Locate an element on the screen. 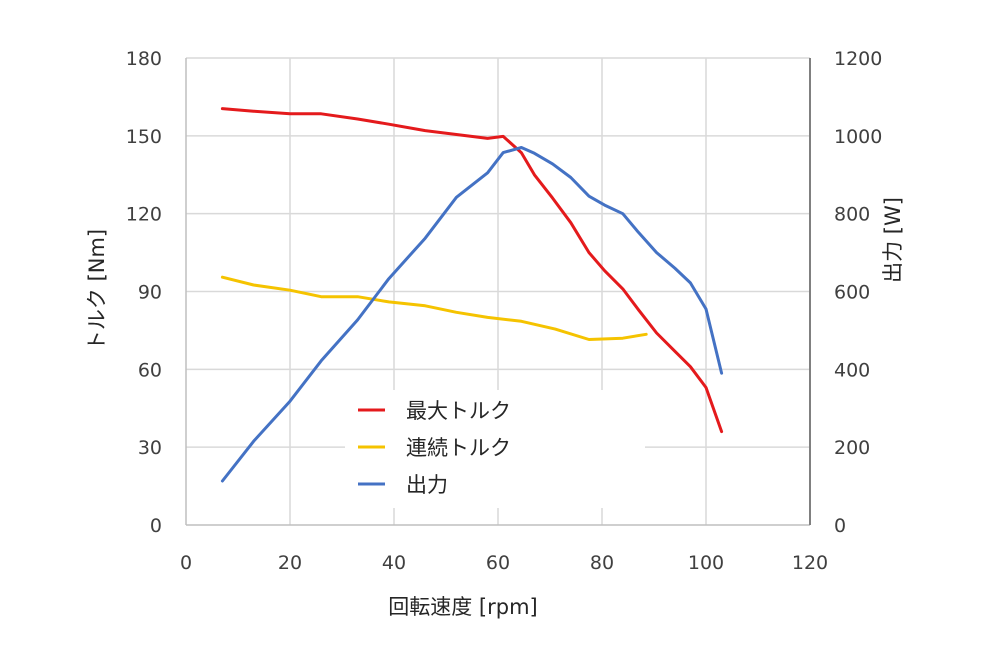 The width and height of the screenshot is (1000, 662). legend-box is located at coordinates (495, 449).